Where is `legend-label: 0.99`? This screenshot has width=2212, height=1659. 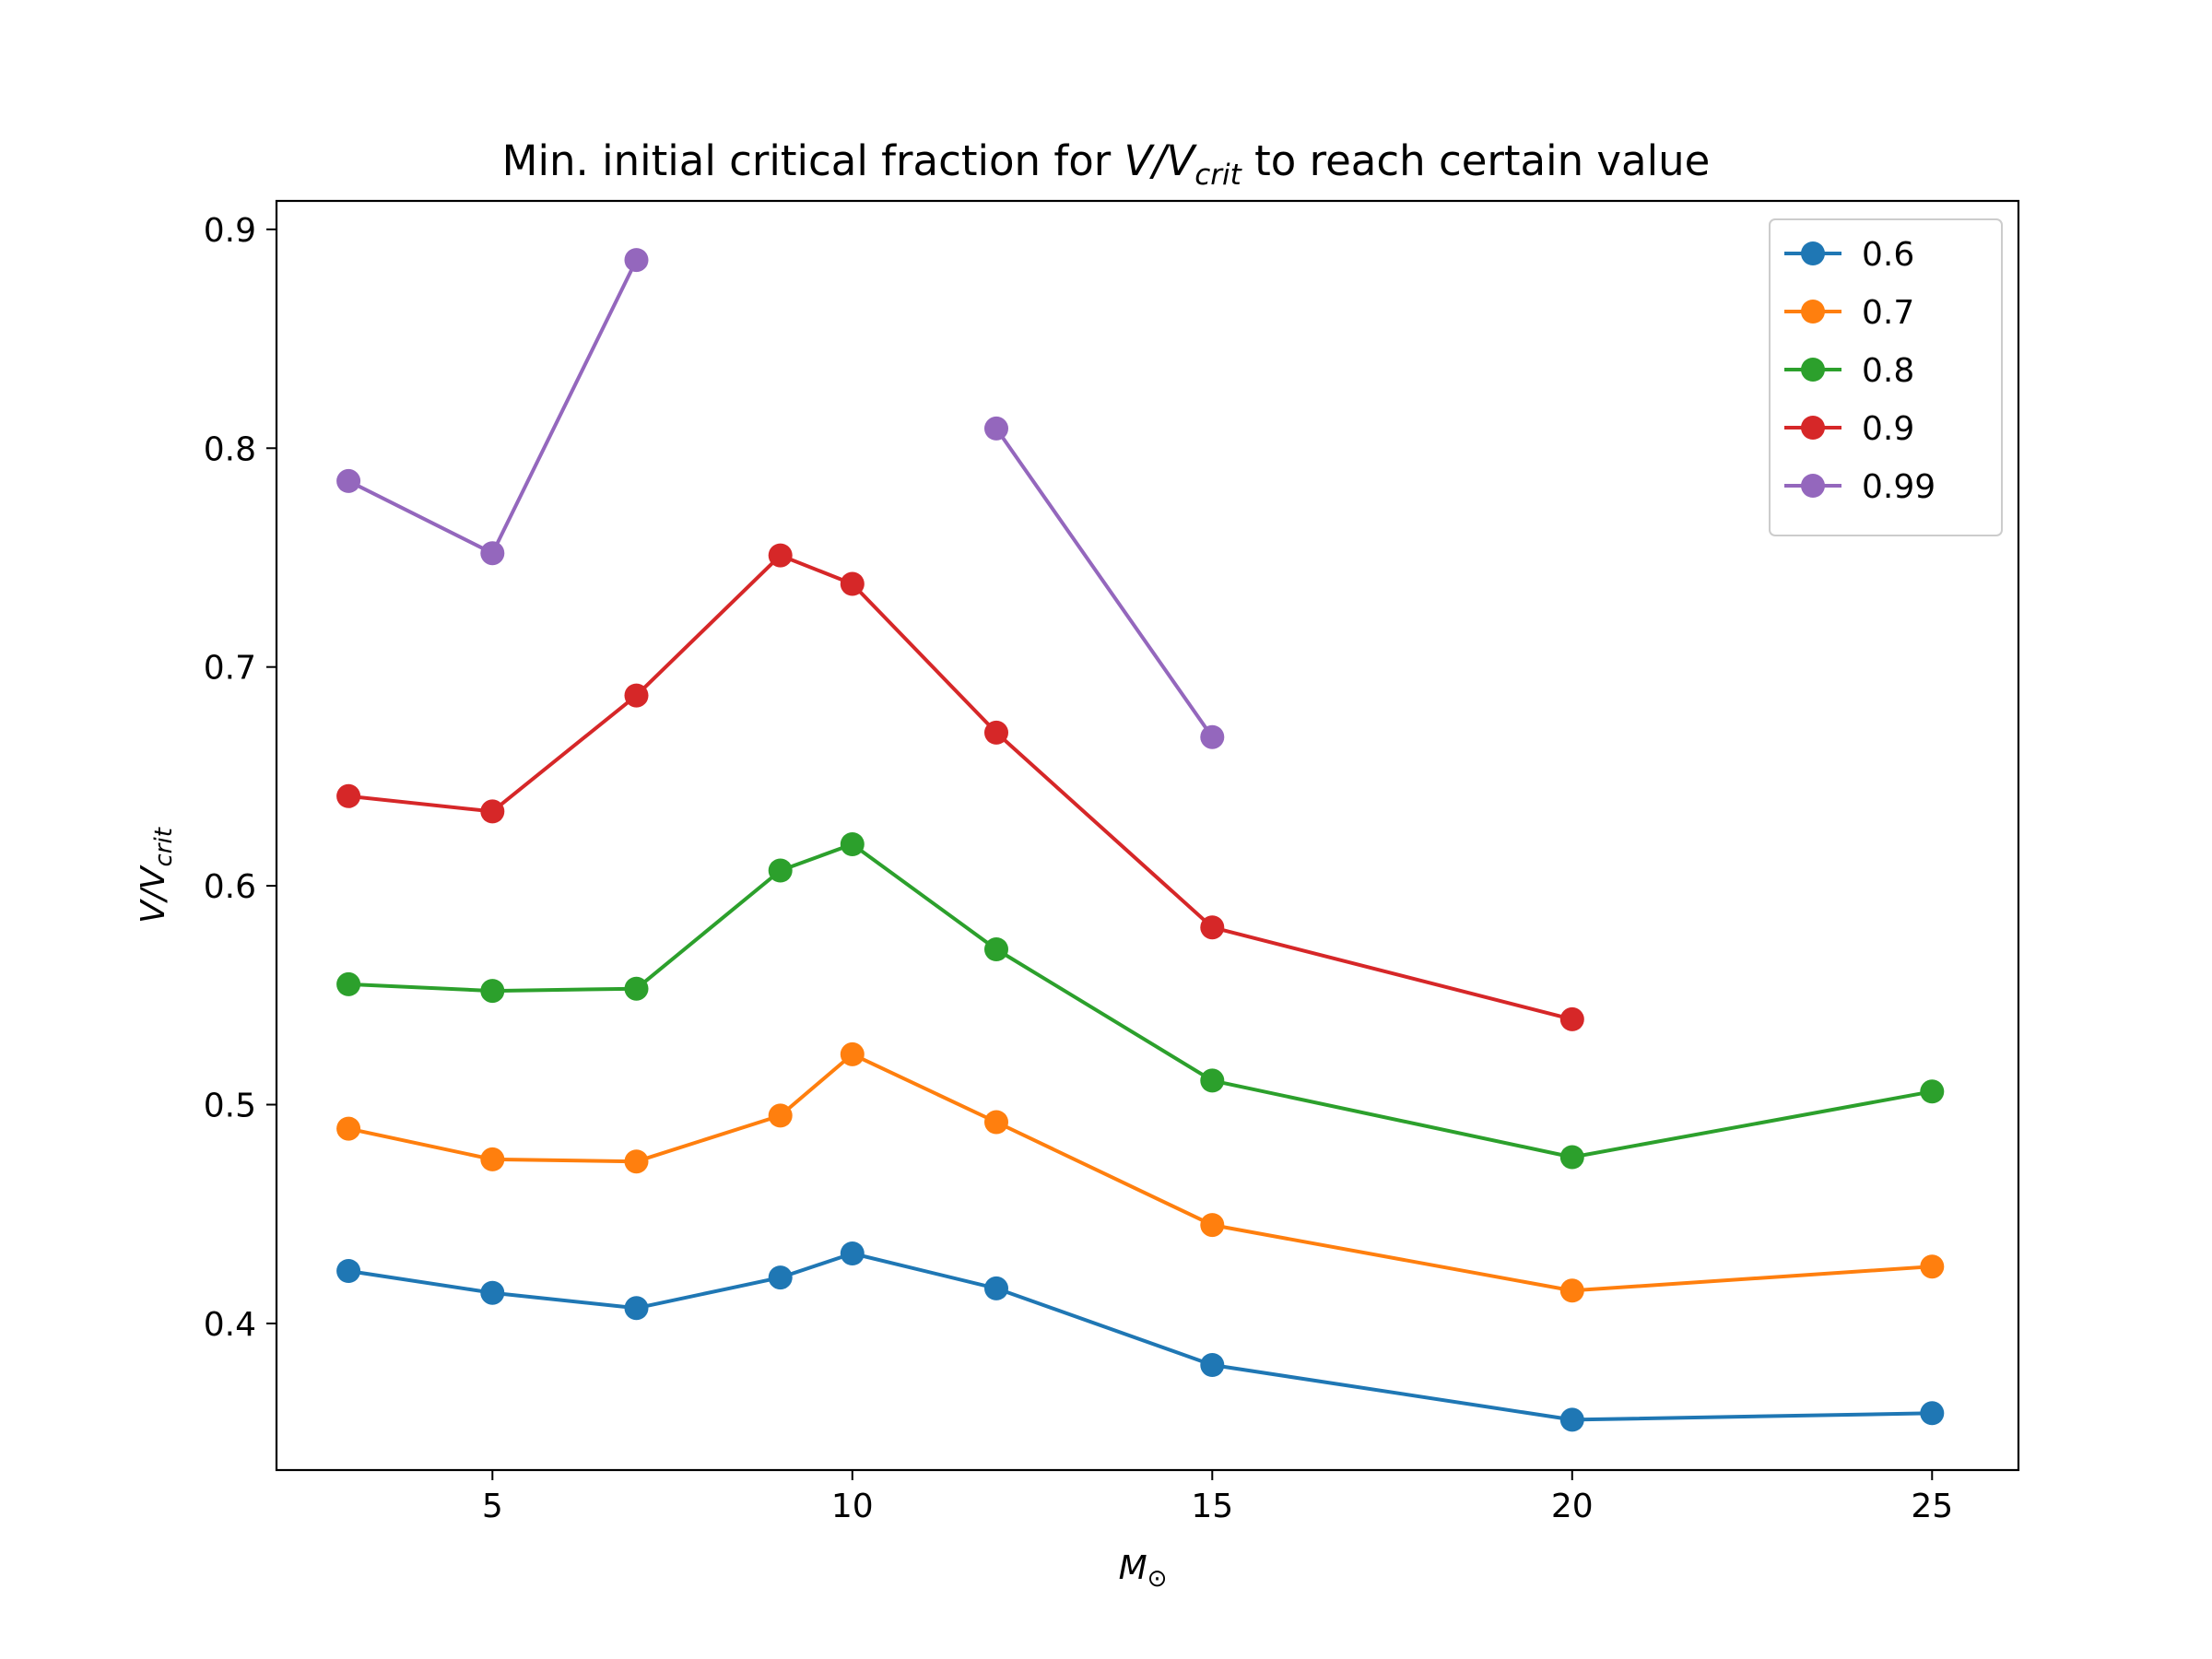
legend-label: 0.99 is located at coordinates (1899, 487).